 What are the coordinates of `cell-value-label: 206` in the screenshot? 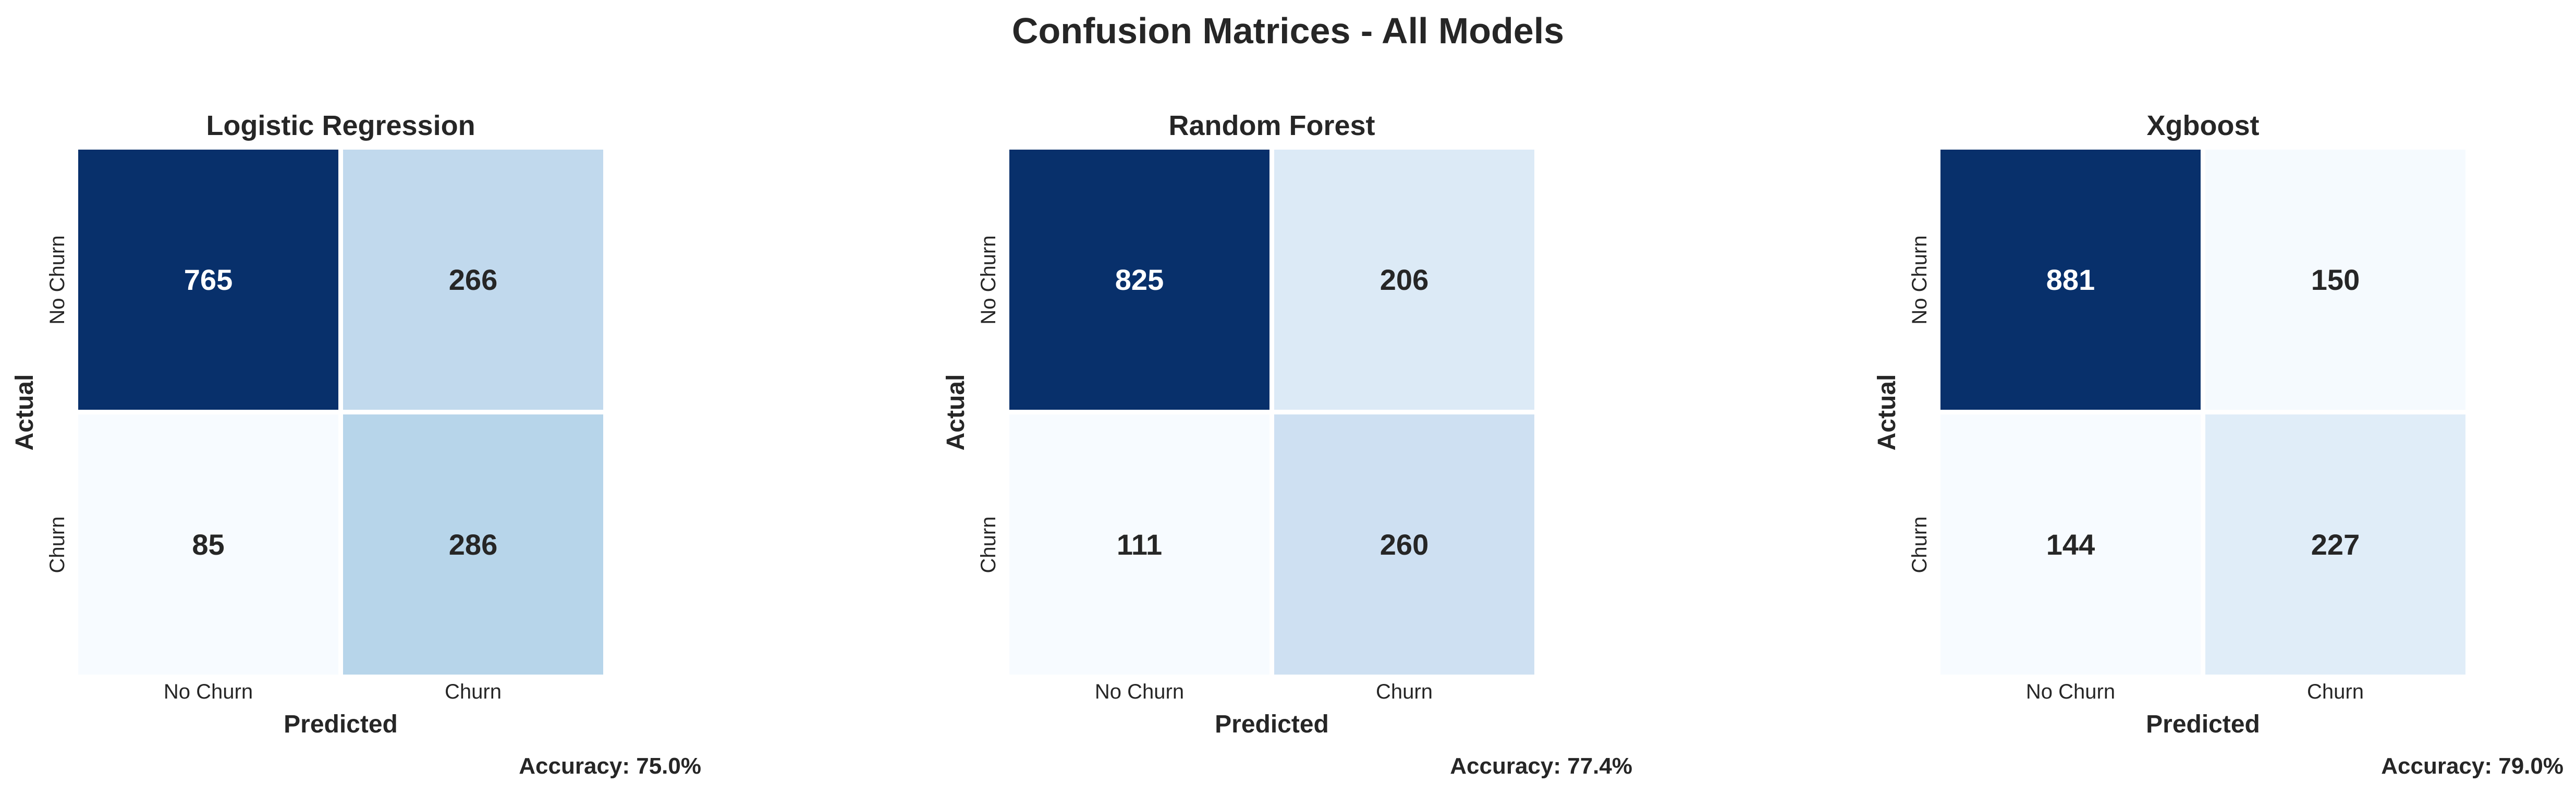 It's located at (1404, 279).